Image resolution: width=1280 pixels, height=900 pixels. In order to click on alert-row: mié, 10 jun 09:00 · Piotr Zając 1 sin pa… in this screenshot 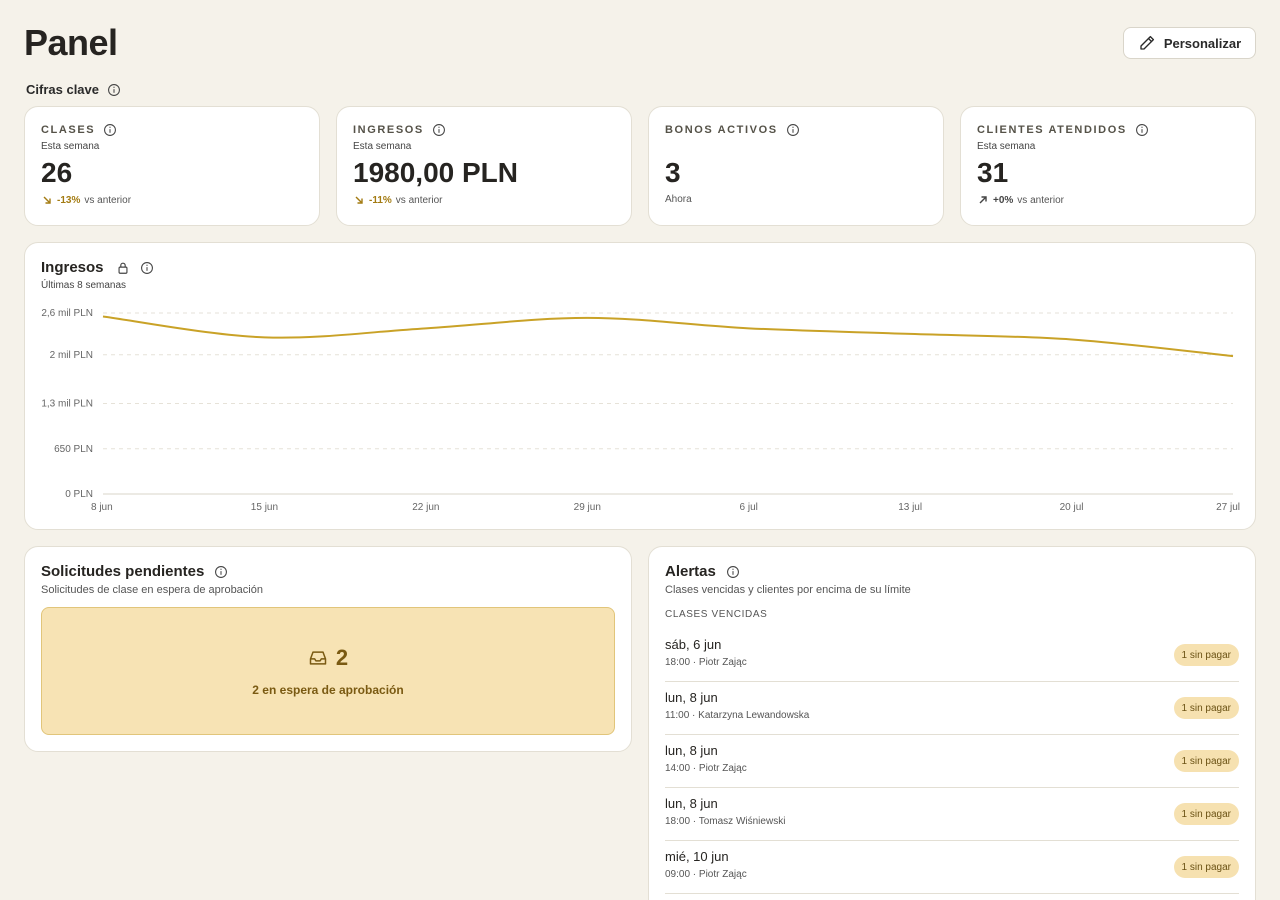, I will do `click(952, 867)`.